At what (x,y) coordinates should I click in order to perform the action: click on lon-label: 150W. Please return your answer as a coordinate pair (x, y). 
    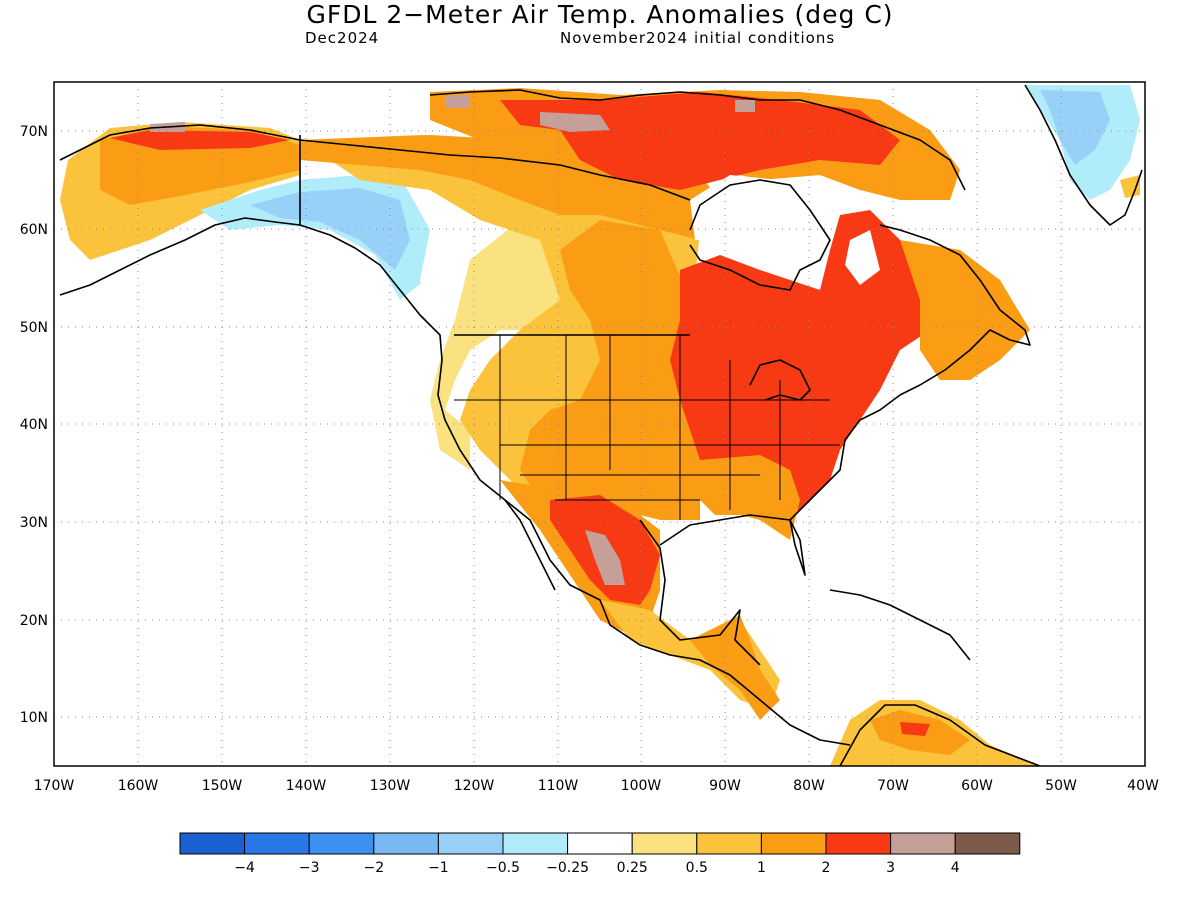
    Looking at the image, I should click on (222, 786).